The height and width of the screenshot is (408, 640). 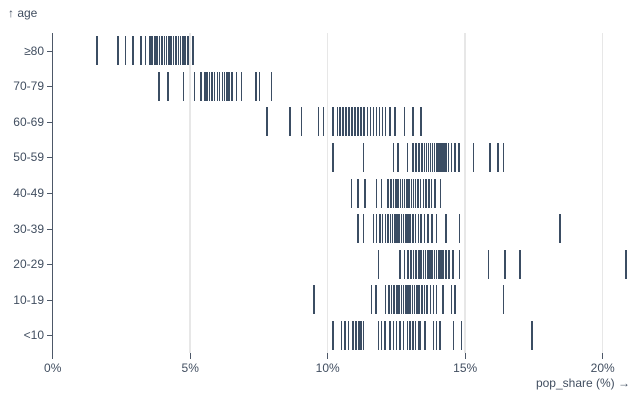 What do you see at coordinates (28, 86) in the screenshot?
I see `y-axis-label: 70-79` at bounding box center [28, 86].